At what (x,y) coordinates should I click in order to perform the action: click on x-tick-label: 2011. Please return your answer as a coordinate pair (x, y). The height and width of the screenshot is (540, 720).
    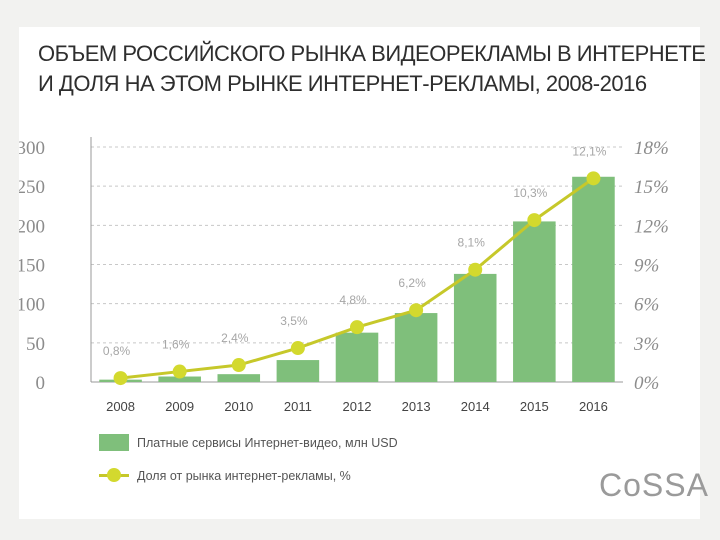
    Looking at the image, I should click on (298, 406).